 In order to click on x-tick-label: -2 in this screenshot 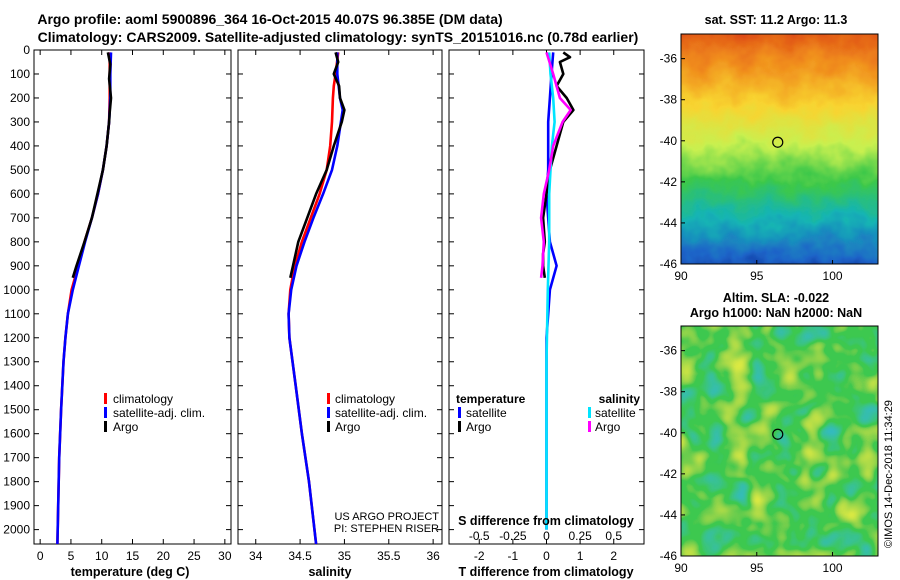, I will do `click(479, 556)`.